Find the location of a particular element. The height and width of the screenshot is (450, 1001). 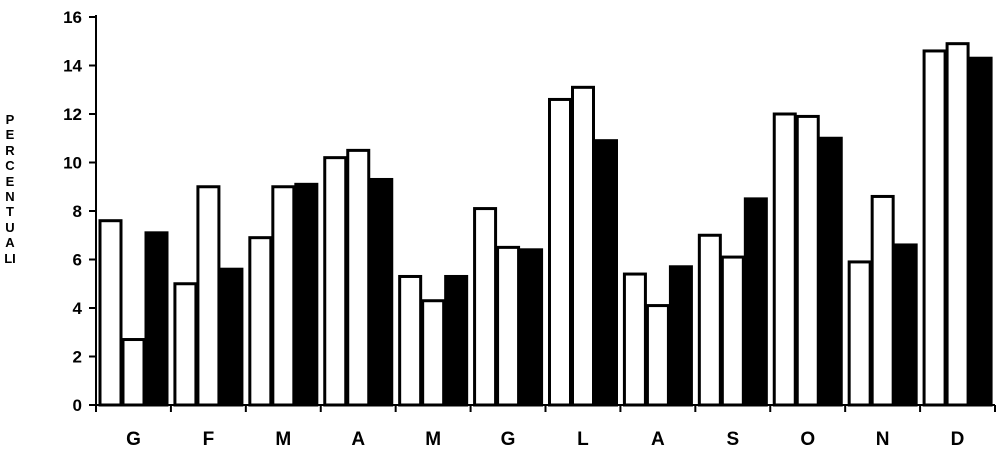

x-tick-label: N is located at coordinates (883, 439).